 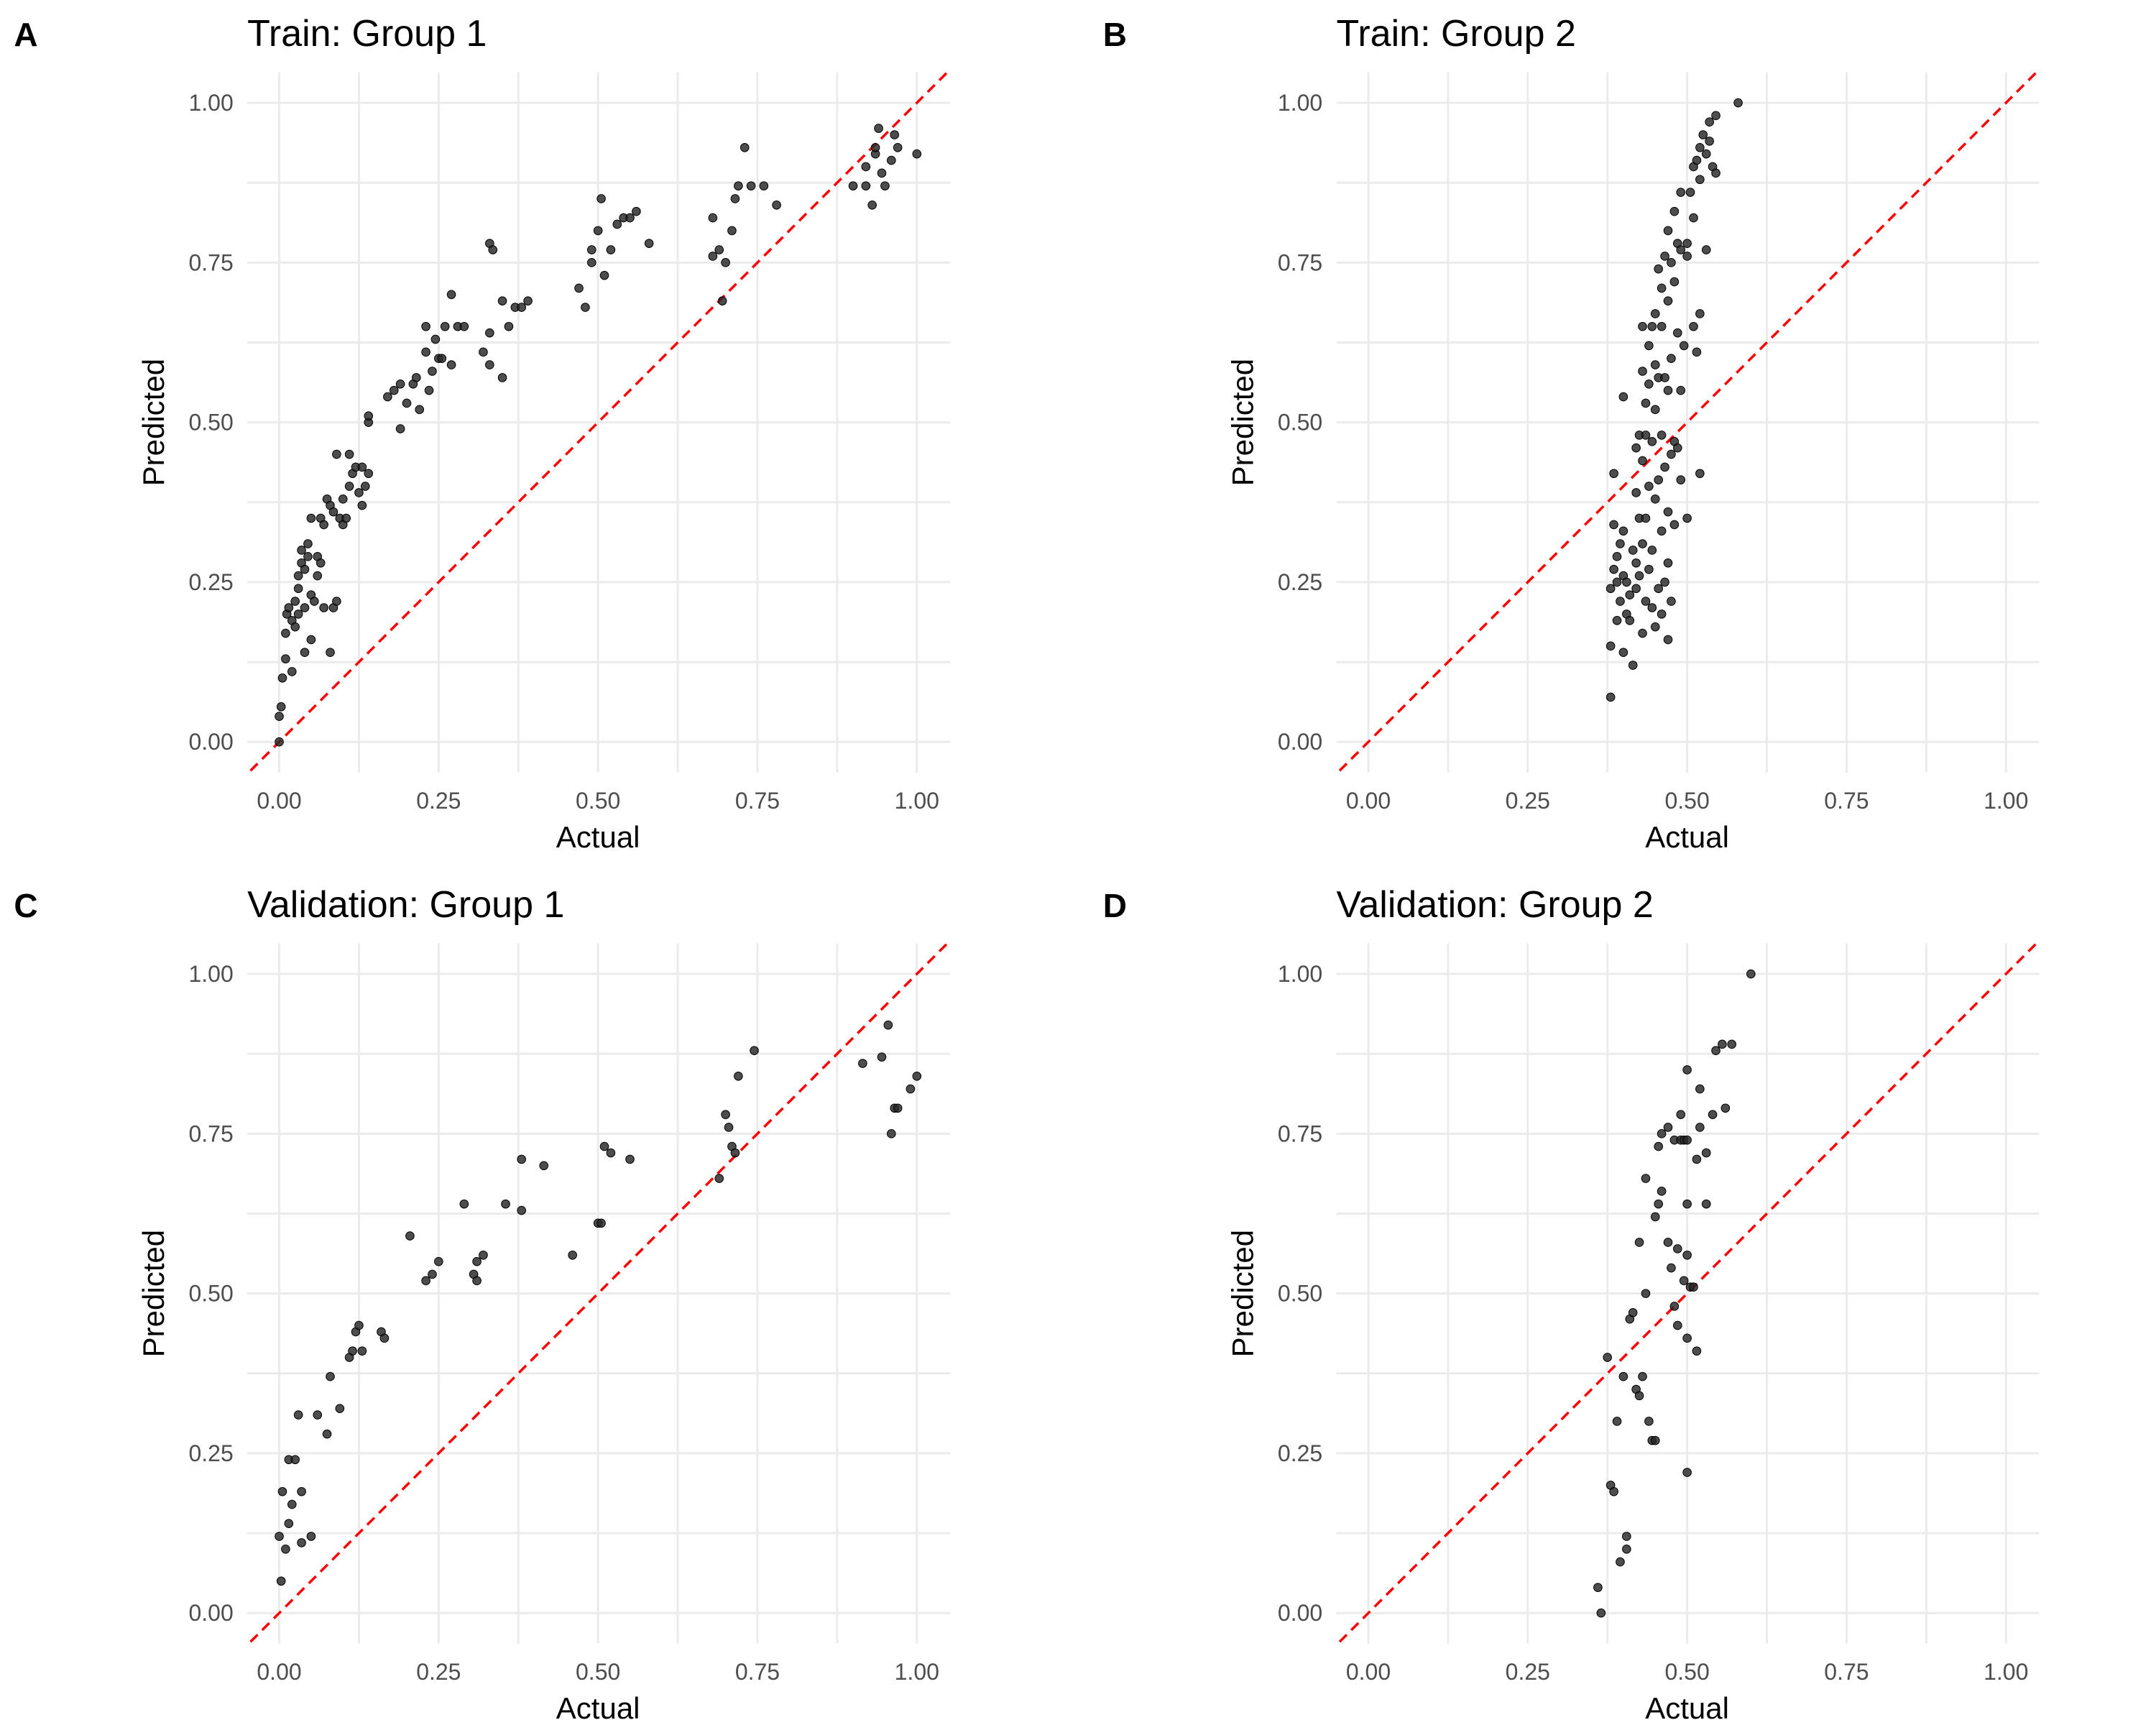 What do you see at coordinates (1115, 34) in the screenshot?
I see `panel-letter: B` at bounding box center [1115, 34].